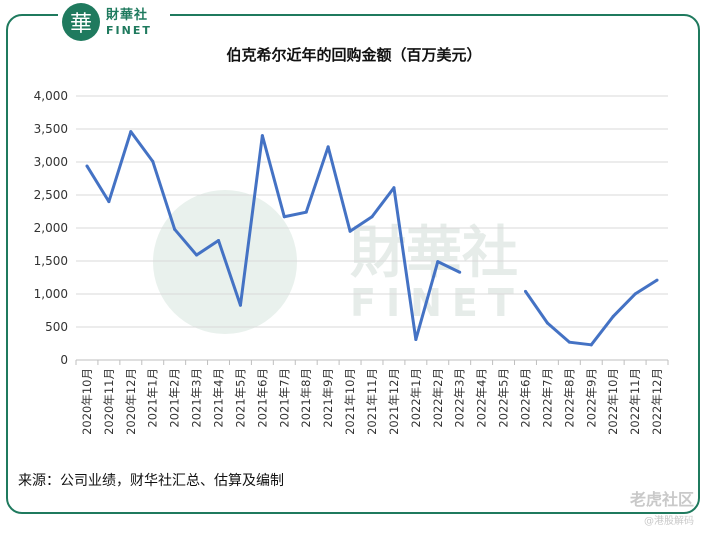  Describe the element at coordinates (56, 327) in the screenshot. I see `y-tick-label: 500` at that location.